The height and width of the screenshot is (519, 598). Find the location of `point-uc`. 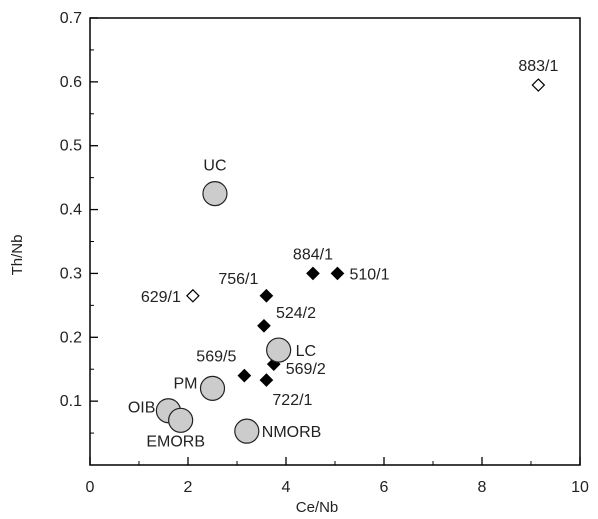

point-uc is located at coordinates (215, 194).